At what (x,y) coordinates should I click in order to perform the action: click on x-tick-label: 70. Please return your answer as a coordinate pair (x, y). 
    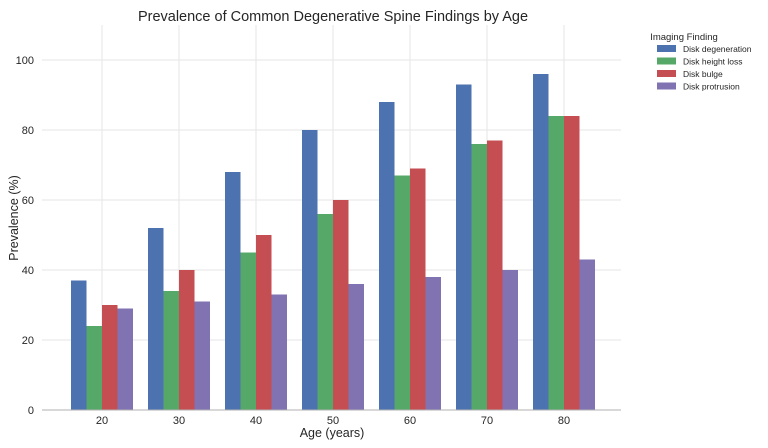
    Looking at the image, I should click on (487, 421).